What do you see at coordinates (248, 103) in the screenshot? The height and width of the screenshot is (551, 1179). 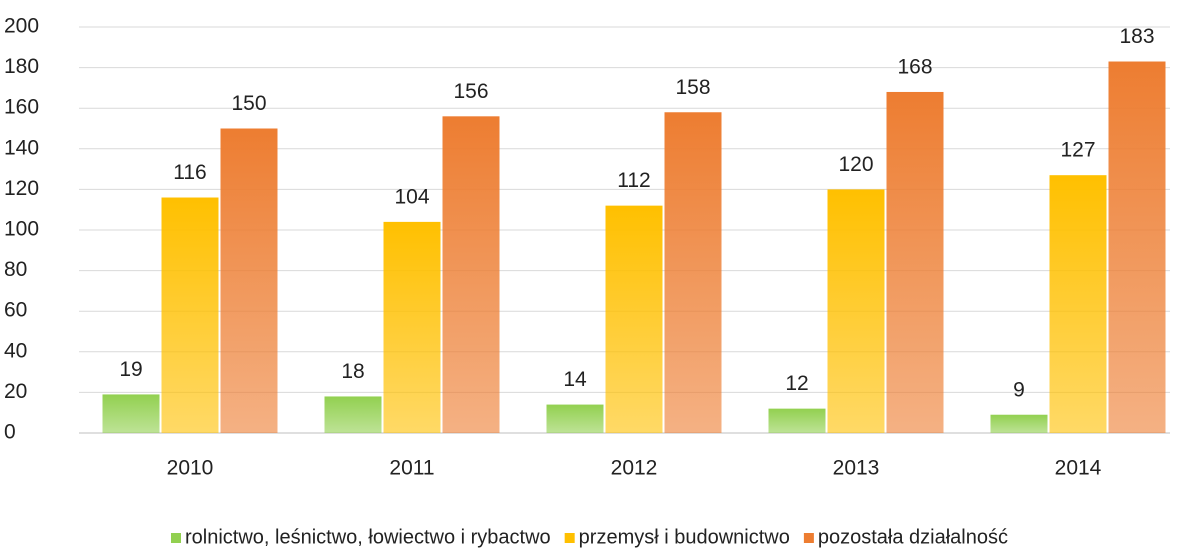 I see `data-label: 150` at bounding box center [248, 103].